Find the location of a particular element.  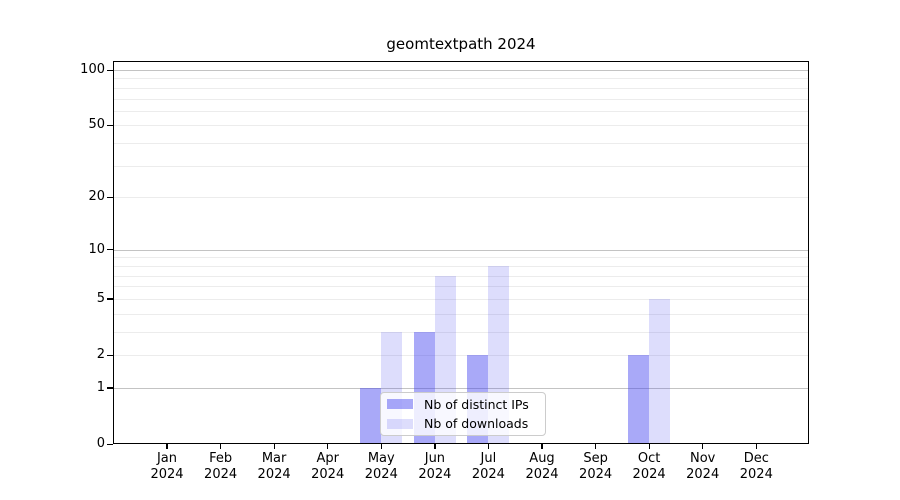

x-tick-aug is located at coordinates (542, 446).